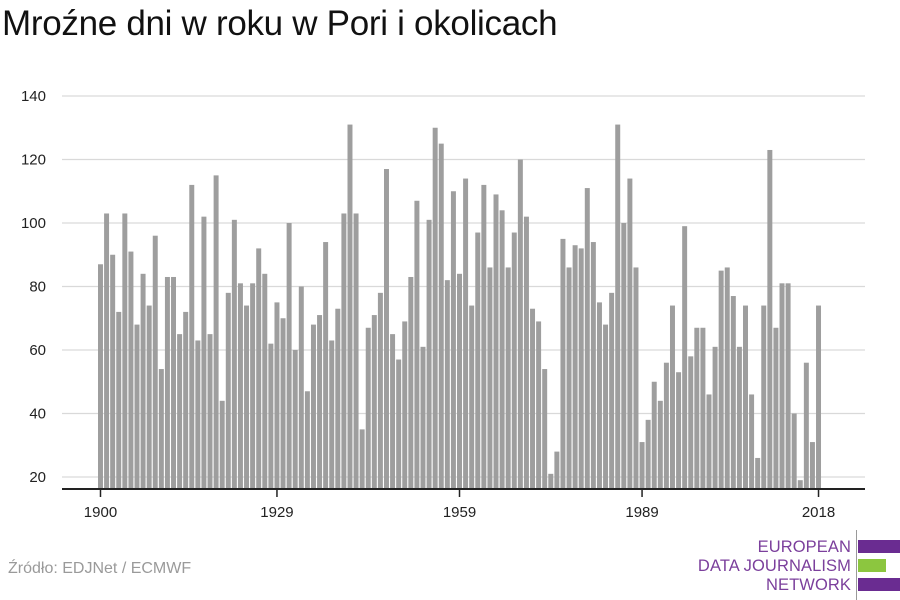 This screenshot has width=900, height=600. Describe the element at coordinates (280, 23) in the screenshot. I see `chart-title: Mroźne dni w roku w Pori i okolicach` at that location.